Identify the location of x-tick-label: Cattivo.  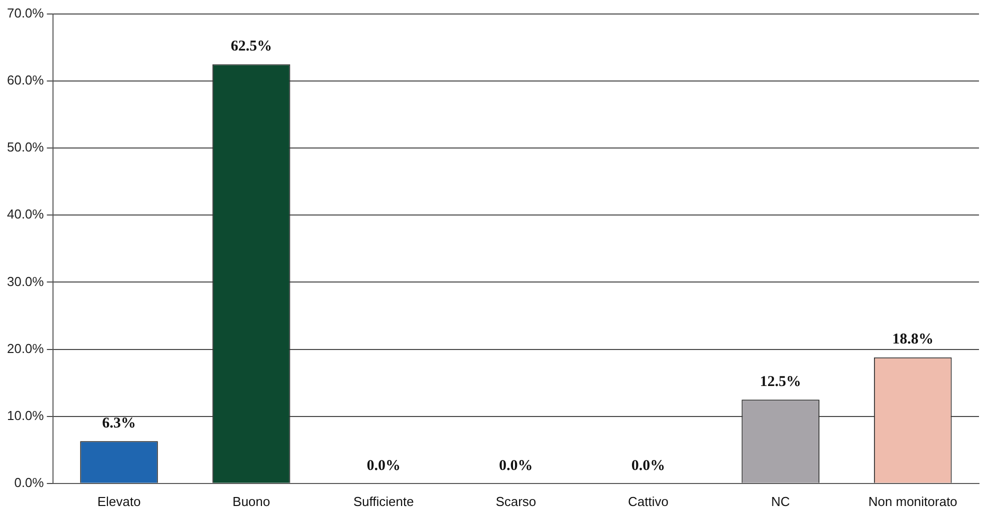
(648, 501).